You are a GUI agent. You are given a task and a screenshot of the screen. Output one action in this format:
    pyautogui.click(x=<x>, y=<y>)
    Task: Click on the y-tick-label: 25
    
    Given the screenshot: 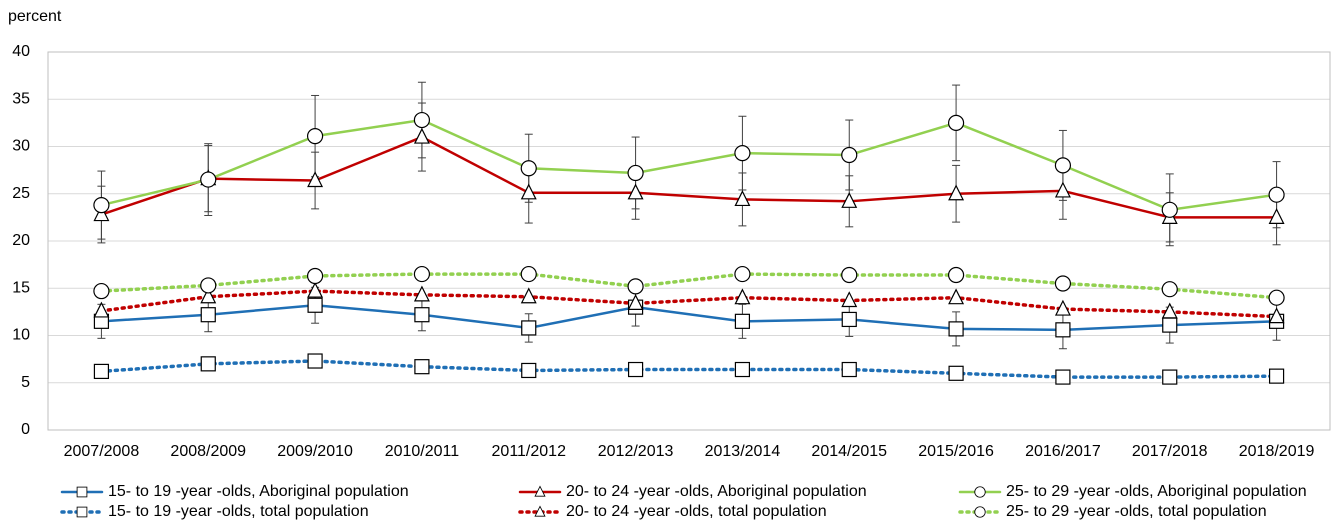 What is the action you would take?
    pyautogui.click(x=21, y=193)
    